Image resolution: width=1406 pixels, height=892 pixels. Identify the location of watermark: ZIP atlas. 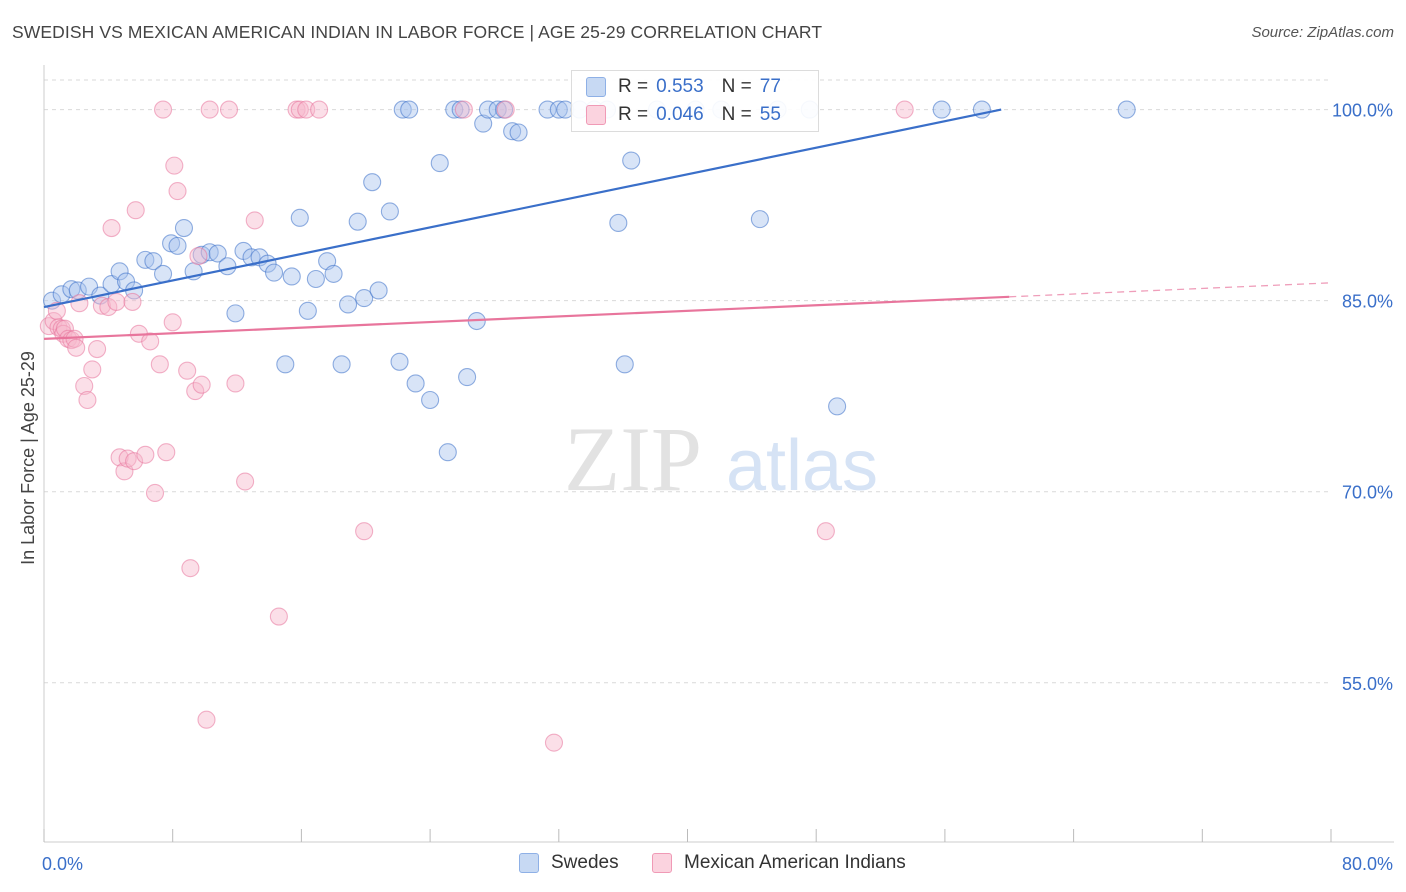
(721, 459).